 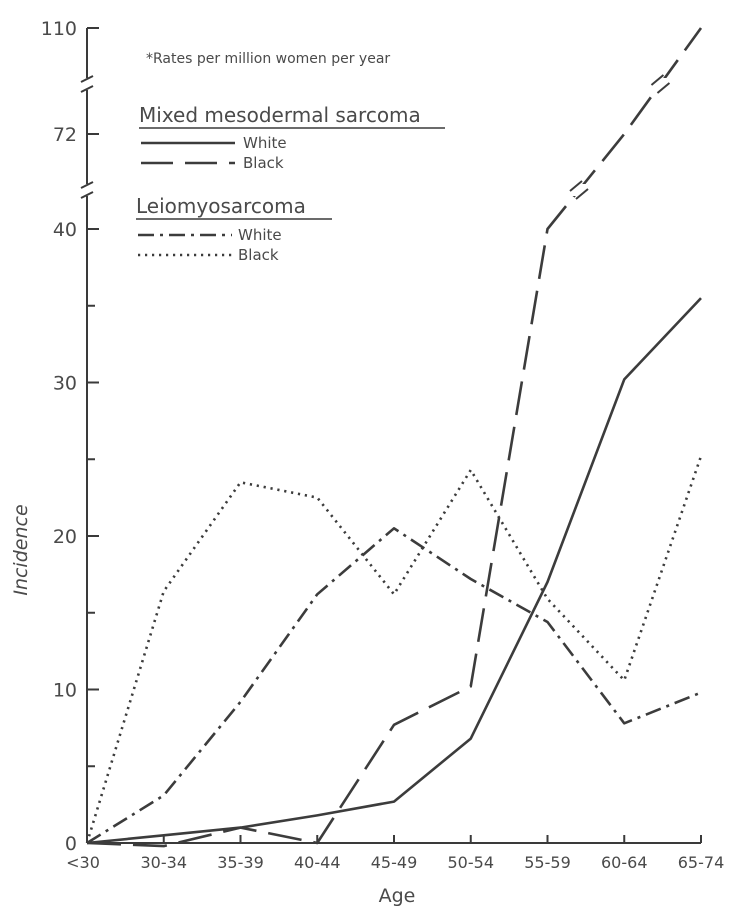 What do you see at coordinates (21, 549) in the screenshot?
I see `y-axis-title: Incidence` at bounding box center [21, 549].